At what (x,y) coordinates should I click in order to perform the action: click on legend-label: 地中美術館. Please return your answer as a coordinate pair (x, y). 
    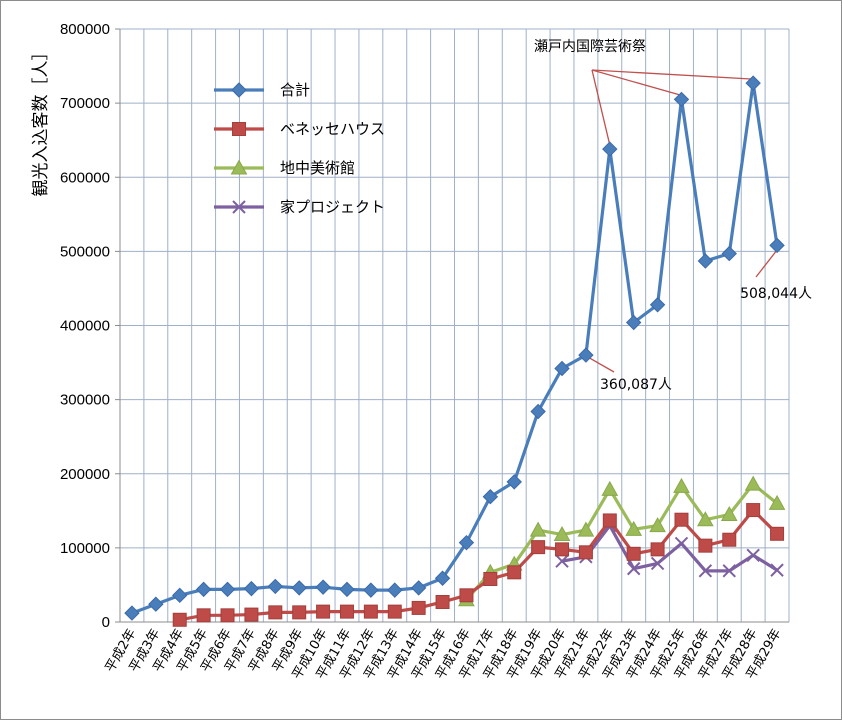
    Looking at the image, I should click on (317, 168).